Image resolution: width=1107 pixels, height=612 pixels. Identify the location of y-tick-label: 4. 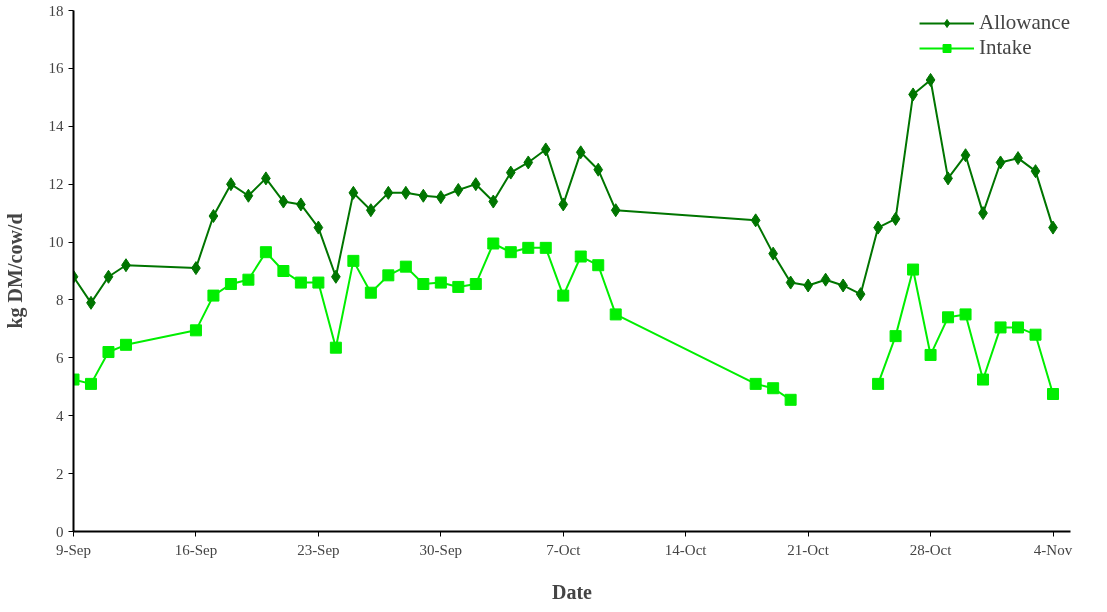
(60, 415).